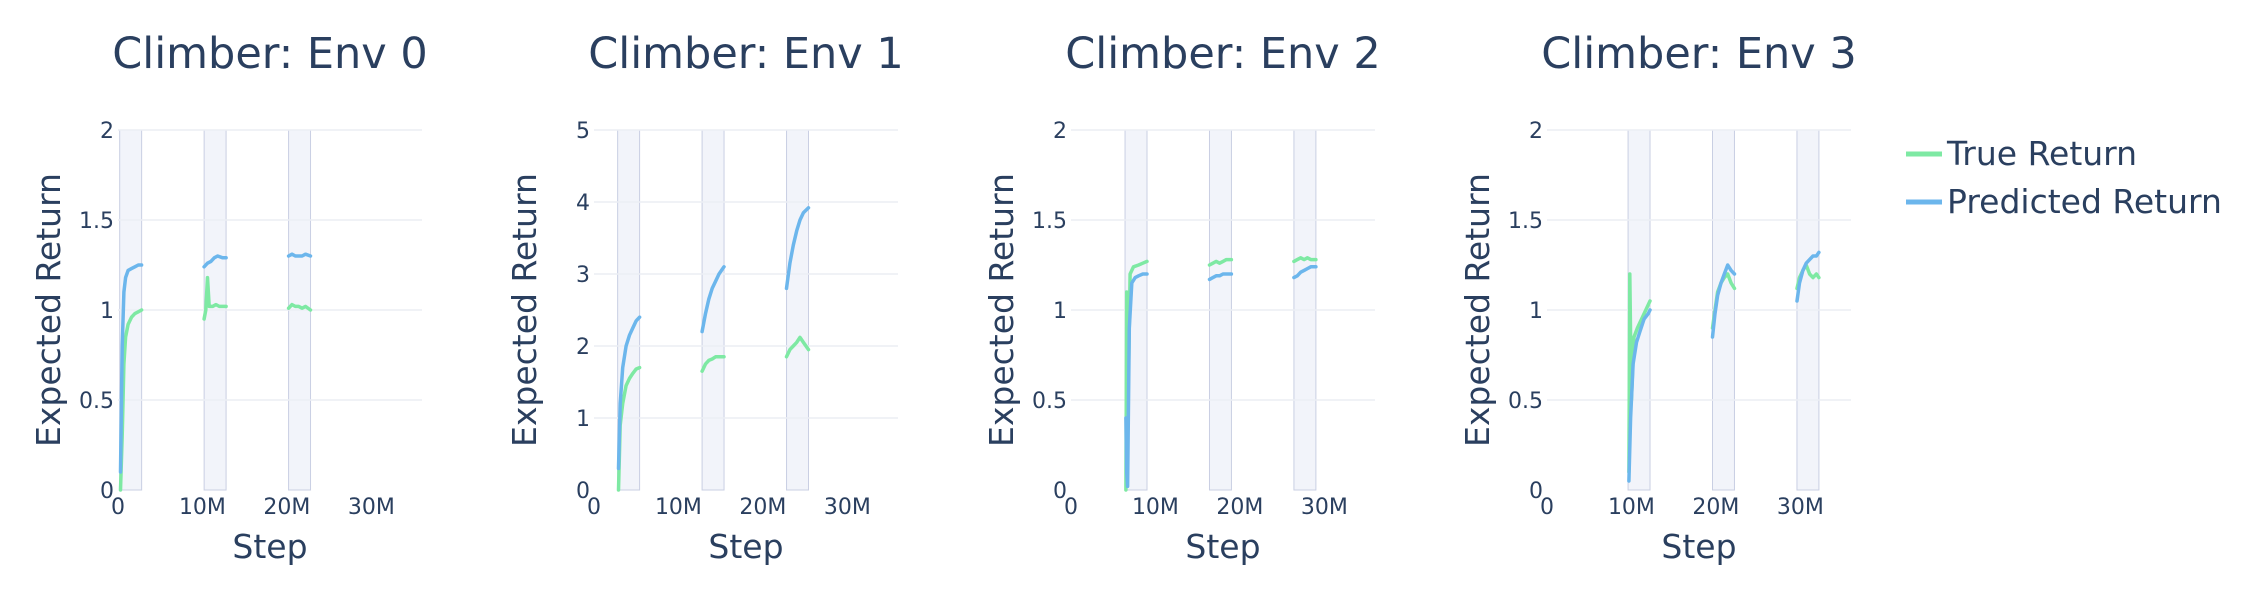 Image resolution: width=2258 pixels, height=604 pixels. What do you see at coordinates (1223, 54) in the screenshot?
I see `chart-title: Climber: Env 2` at bounding box center [1223, 54].